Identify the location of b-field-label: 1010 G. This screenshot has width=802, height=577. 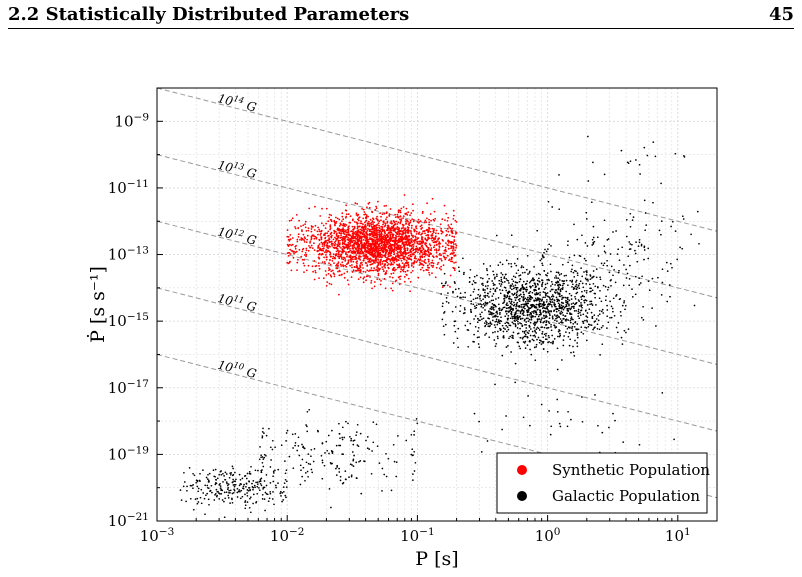
(237, 368).